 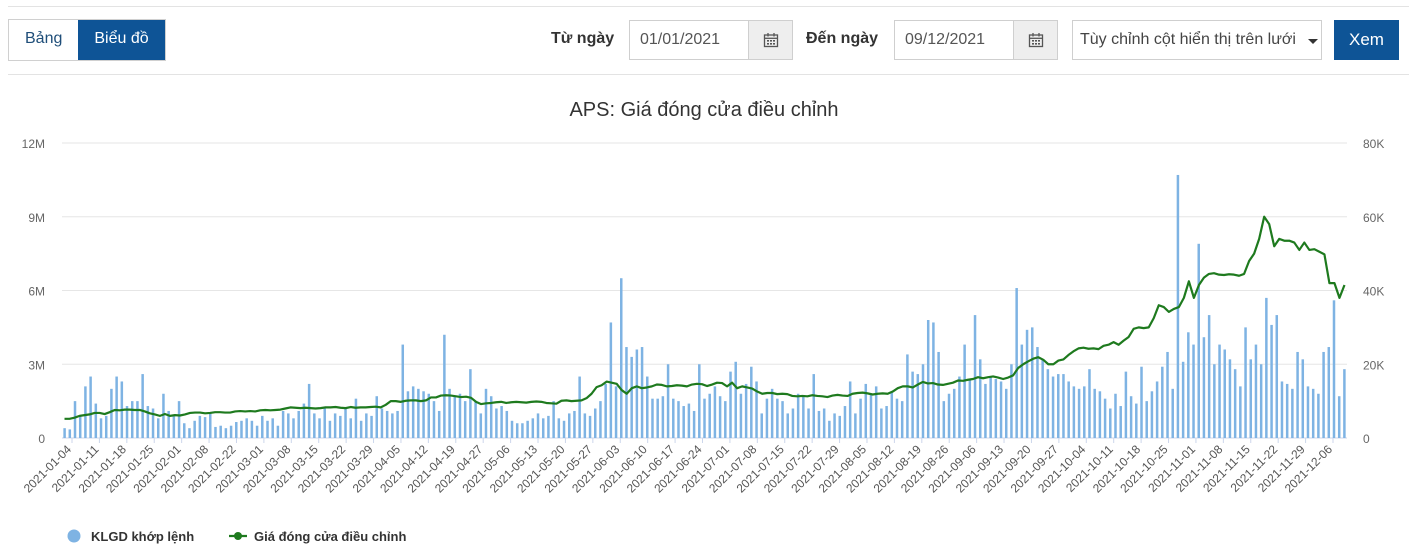 I want to click on tab-table: Bảng, so click(x=44, y=40).